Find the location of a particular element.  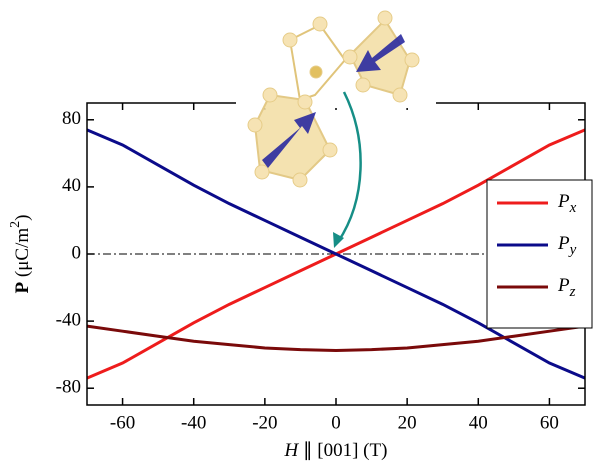

legend-label: Px is located at coordinates (567, 203).